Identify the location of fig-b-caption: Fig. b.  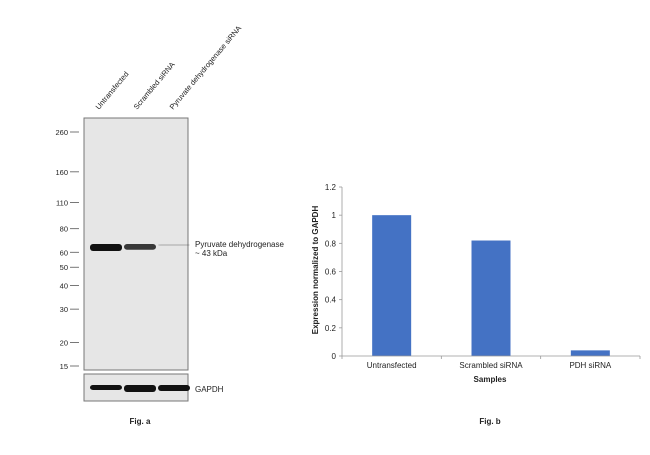
(489, 421).